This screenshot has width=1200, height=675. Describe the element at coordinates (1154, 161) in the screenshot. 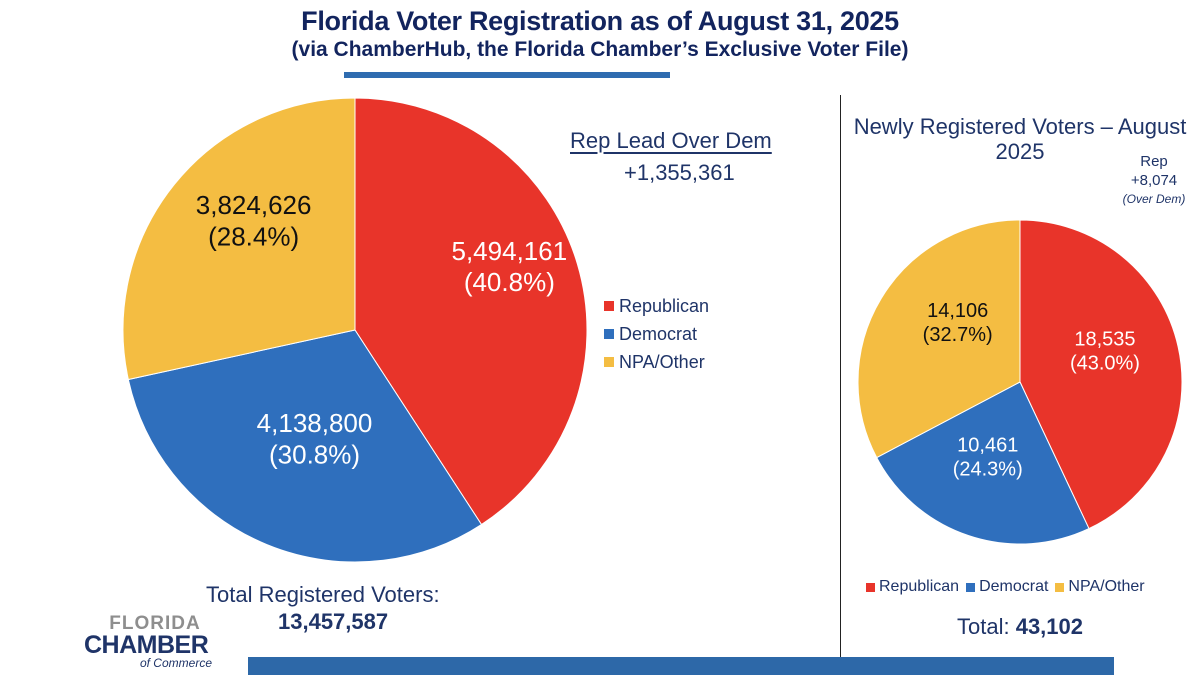

I see `new-rep-lead-label: Rep` at that location.